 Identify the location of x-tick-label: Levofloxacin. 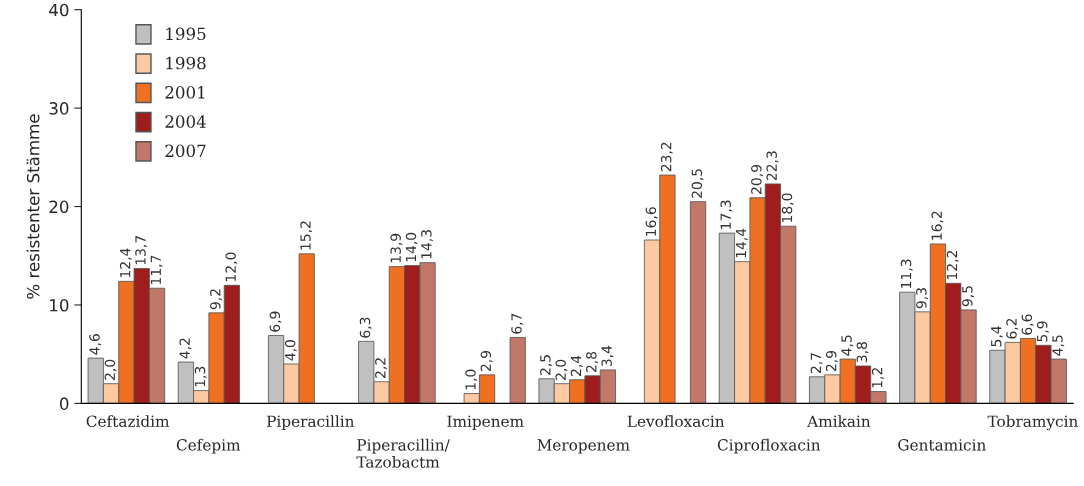
(676, 421).